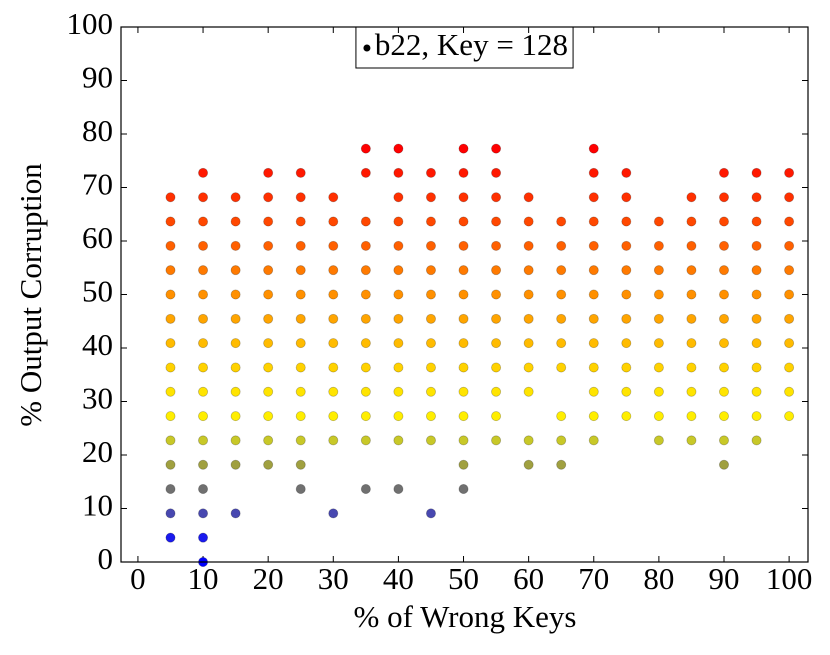 The width and height of the screenshot is (830, 655). I want to click on y-tick-label: 40, so click(97, 344).